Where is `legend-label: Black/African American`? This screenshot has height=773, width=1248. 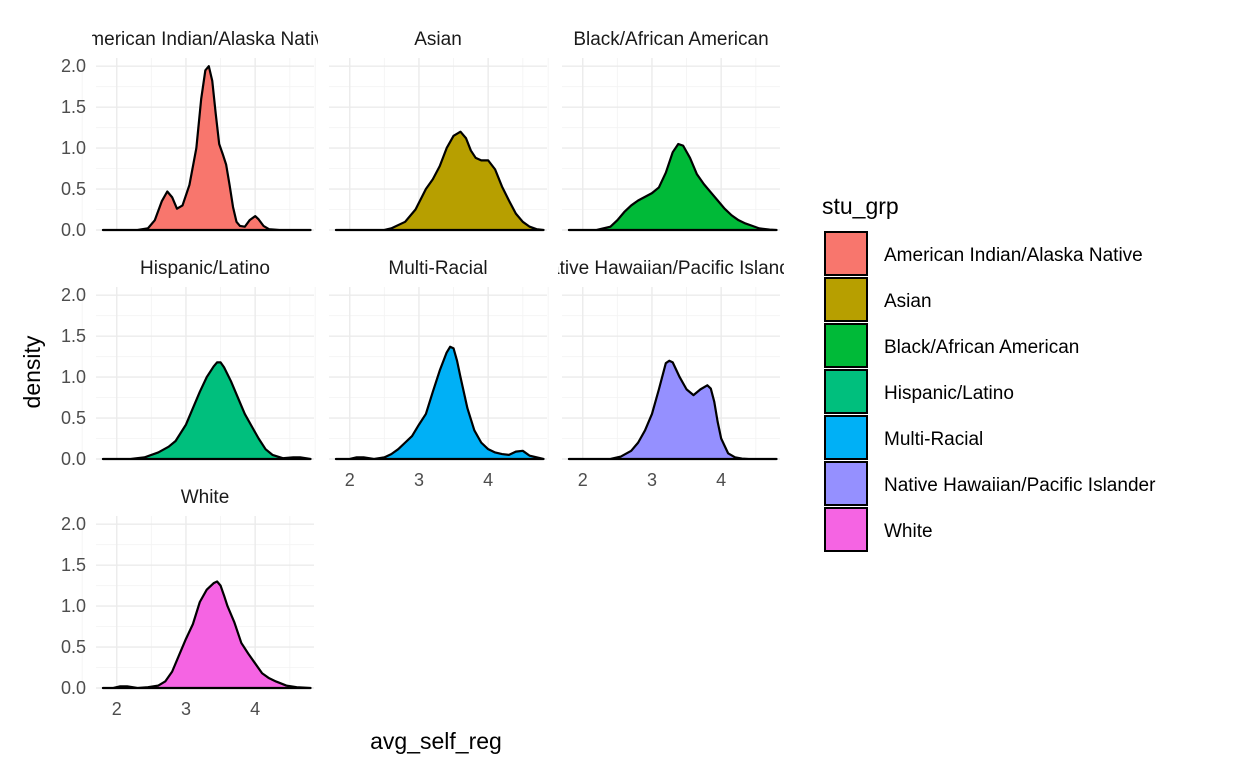
legend-label: Black/African American is located at coordinates (981, 347).